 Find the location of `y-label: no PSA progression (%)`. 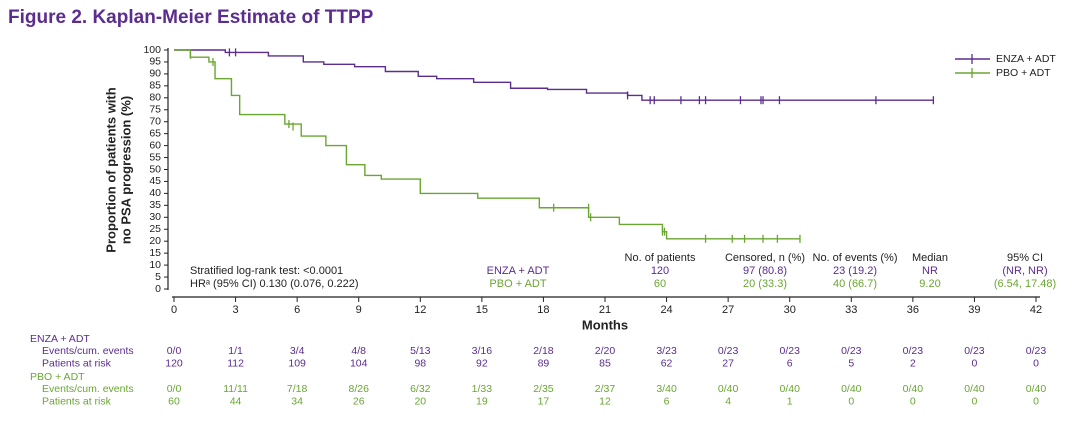

y-label: no PSA progression (%) is located at coordinates (125, 170).